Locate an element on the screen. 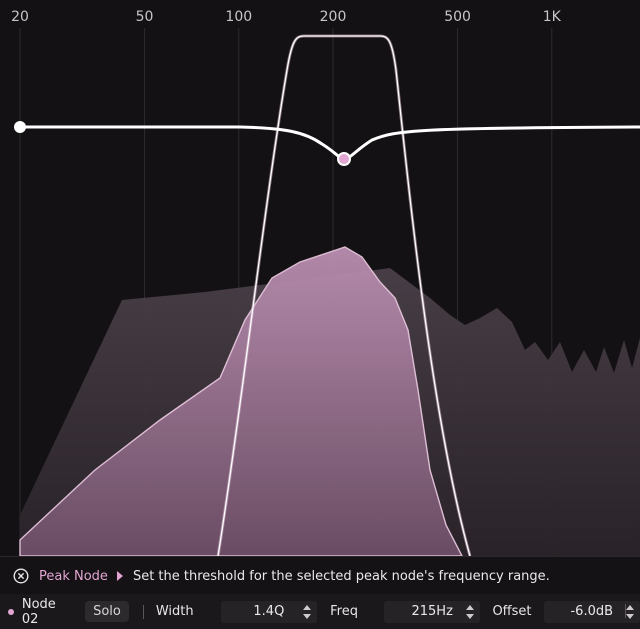 This screenshot has height=629, width=640. freq-label-20: 20 is located at coordinates (20, 17).